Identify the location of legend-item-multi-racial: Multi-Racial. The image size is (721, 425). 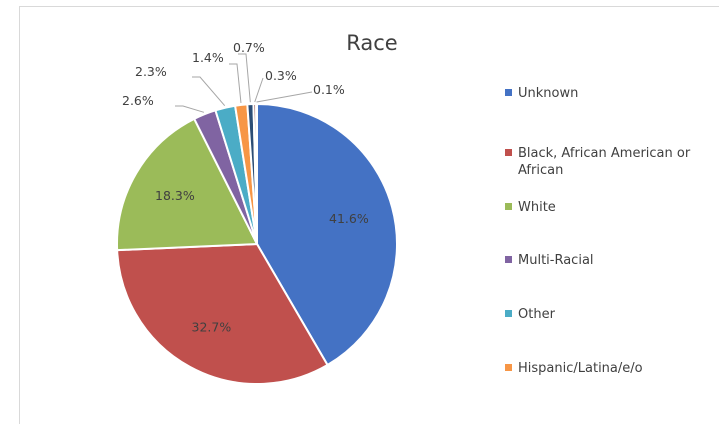
(549, 260).